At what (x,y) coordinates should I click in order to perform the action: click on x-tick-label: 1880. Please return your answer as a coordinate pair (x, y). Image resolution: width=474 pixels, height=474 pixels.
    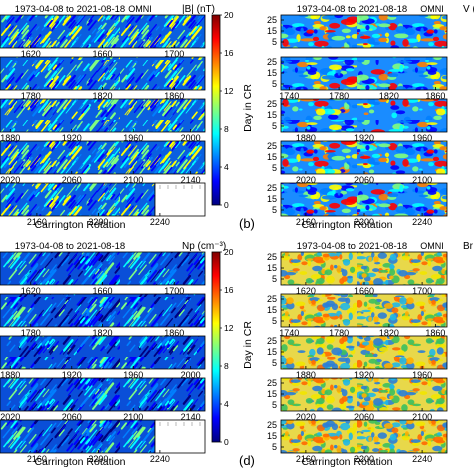
    Looking at the image, I should click on (10, 375).